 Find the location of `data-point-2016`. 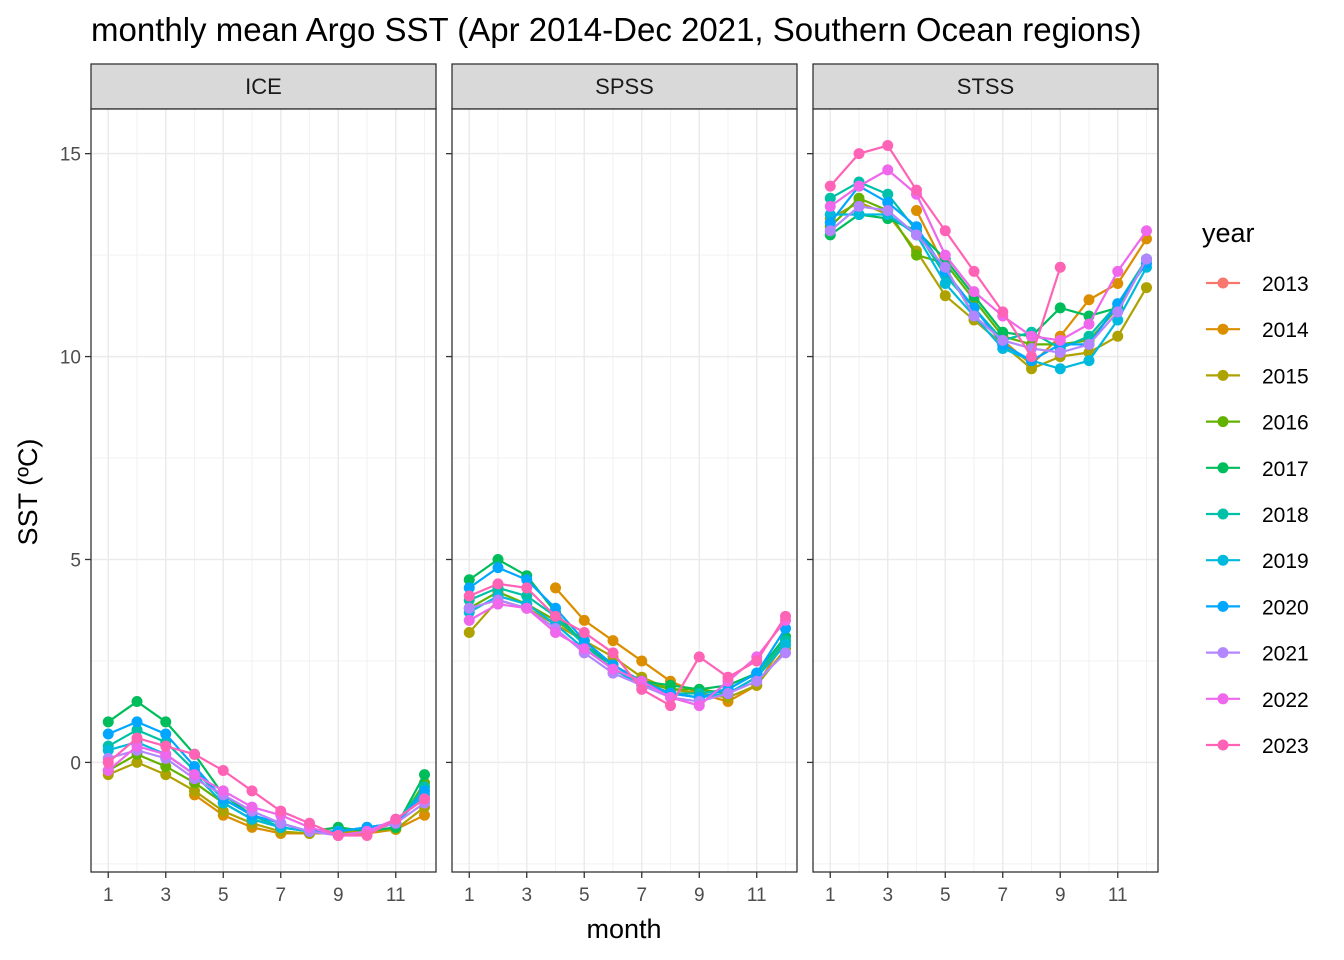

data-point-2016 is located at coordinates (916, 255).